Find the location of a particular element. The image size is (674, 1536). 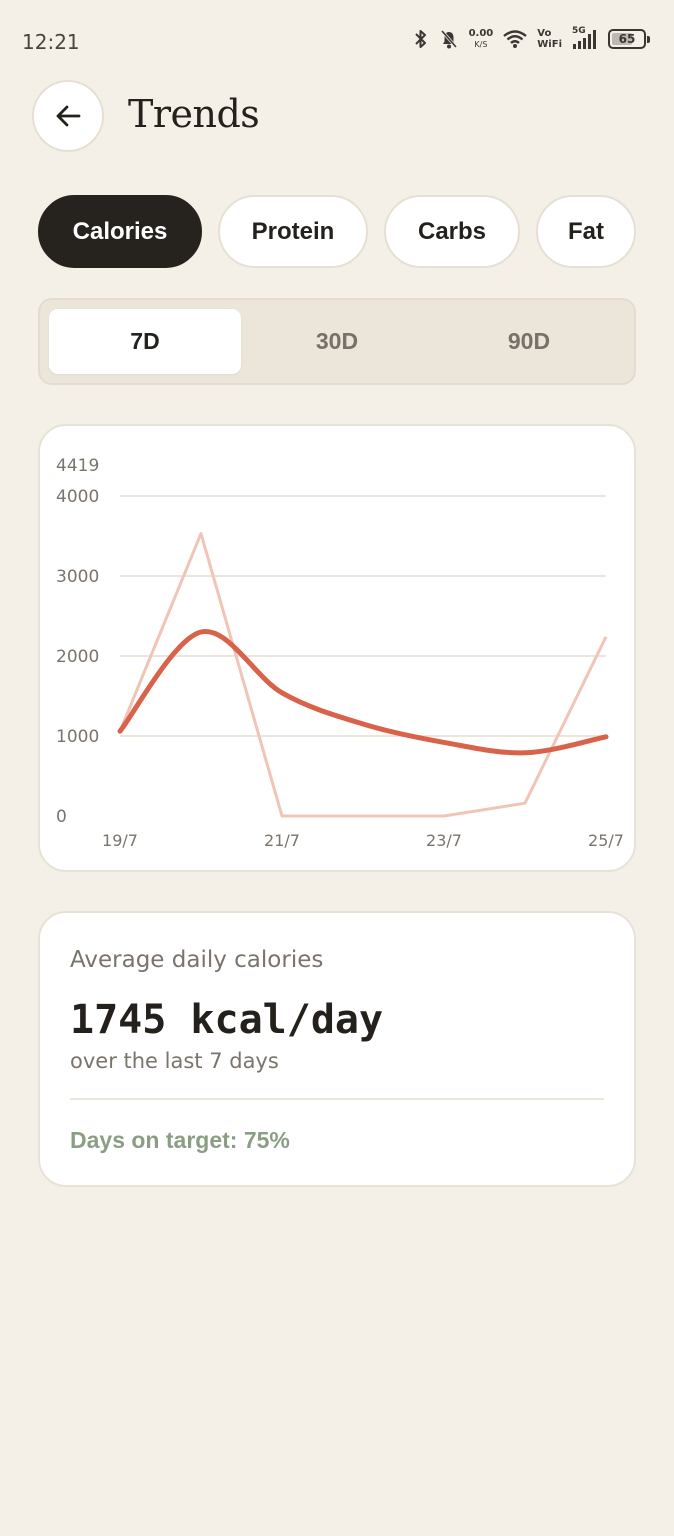

cell-signal-icon: 5G is located at coordinates (585, 38).